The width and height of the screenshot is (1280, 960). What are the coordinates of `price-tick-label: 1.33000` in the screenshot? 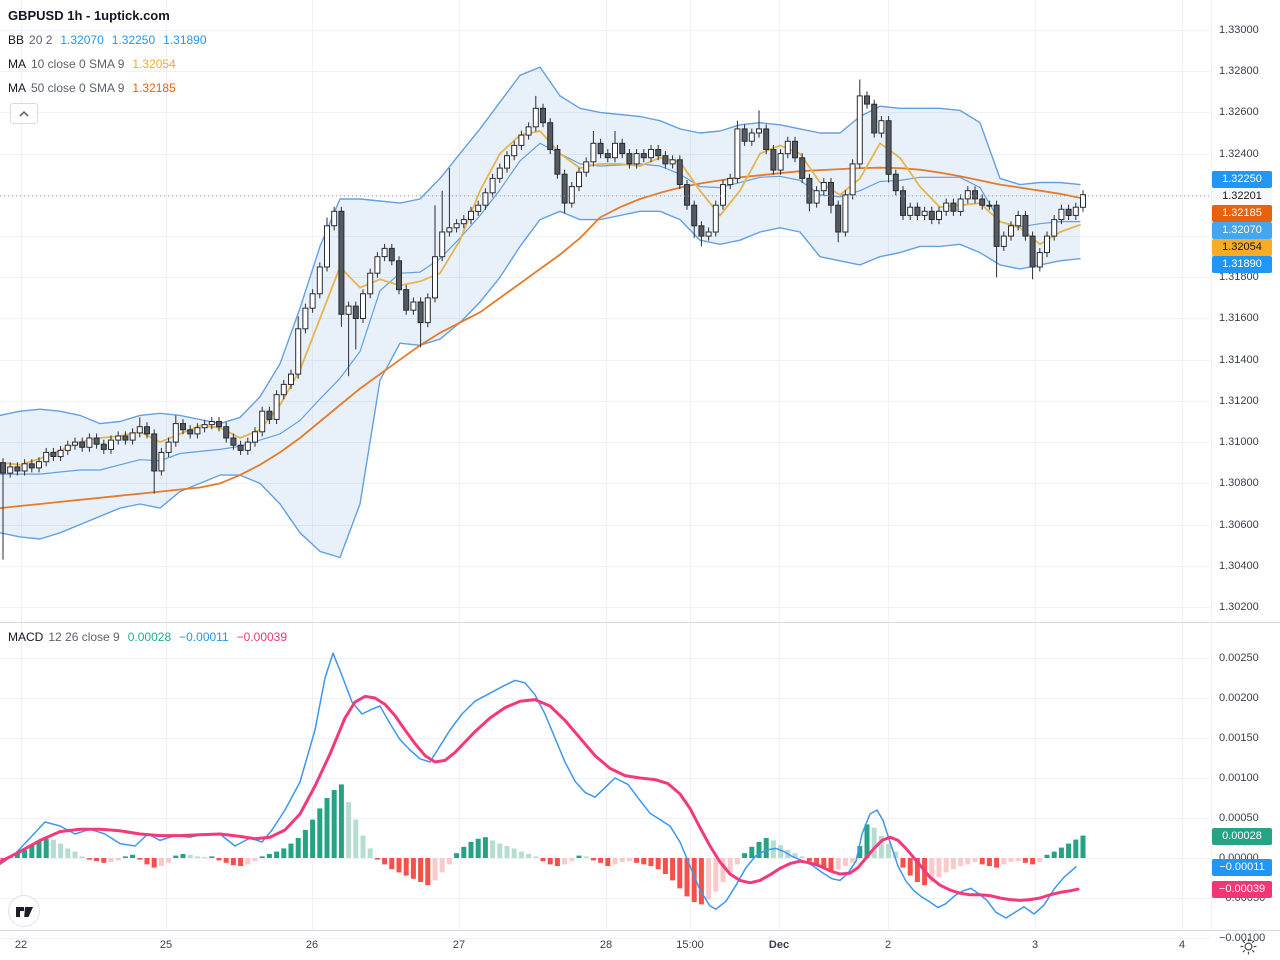 It's located at (1239, 30).